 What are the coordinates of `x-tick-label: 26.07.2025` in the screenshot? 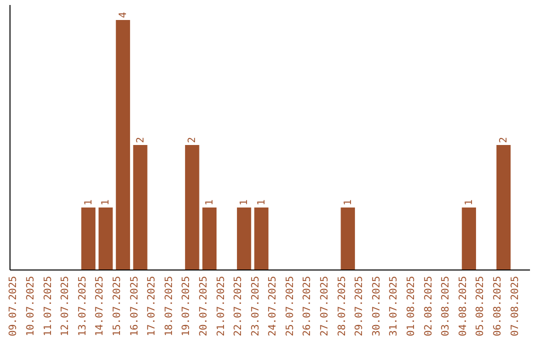 It's located at (308, 306).